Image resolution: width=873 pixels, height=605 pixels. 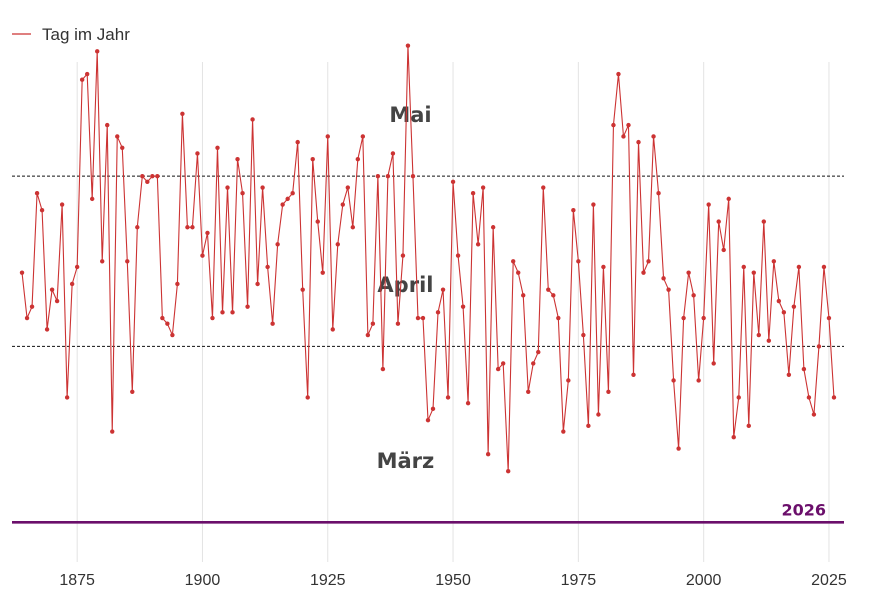 I want to click on data-point-1926, so click(x=332, y=329).